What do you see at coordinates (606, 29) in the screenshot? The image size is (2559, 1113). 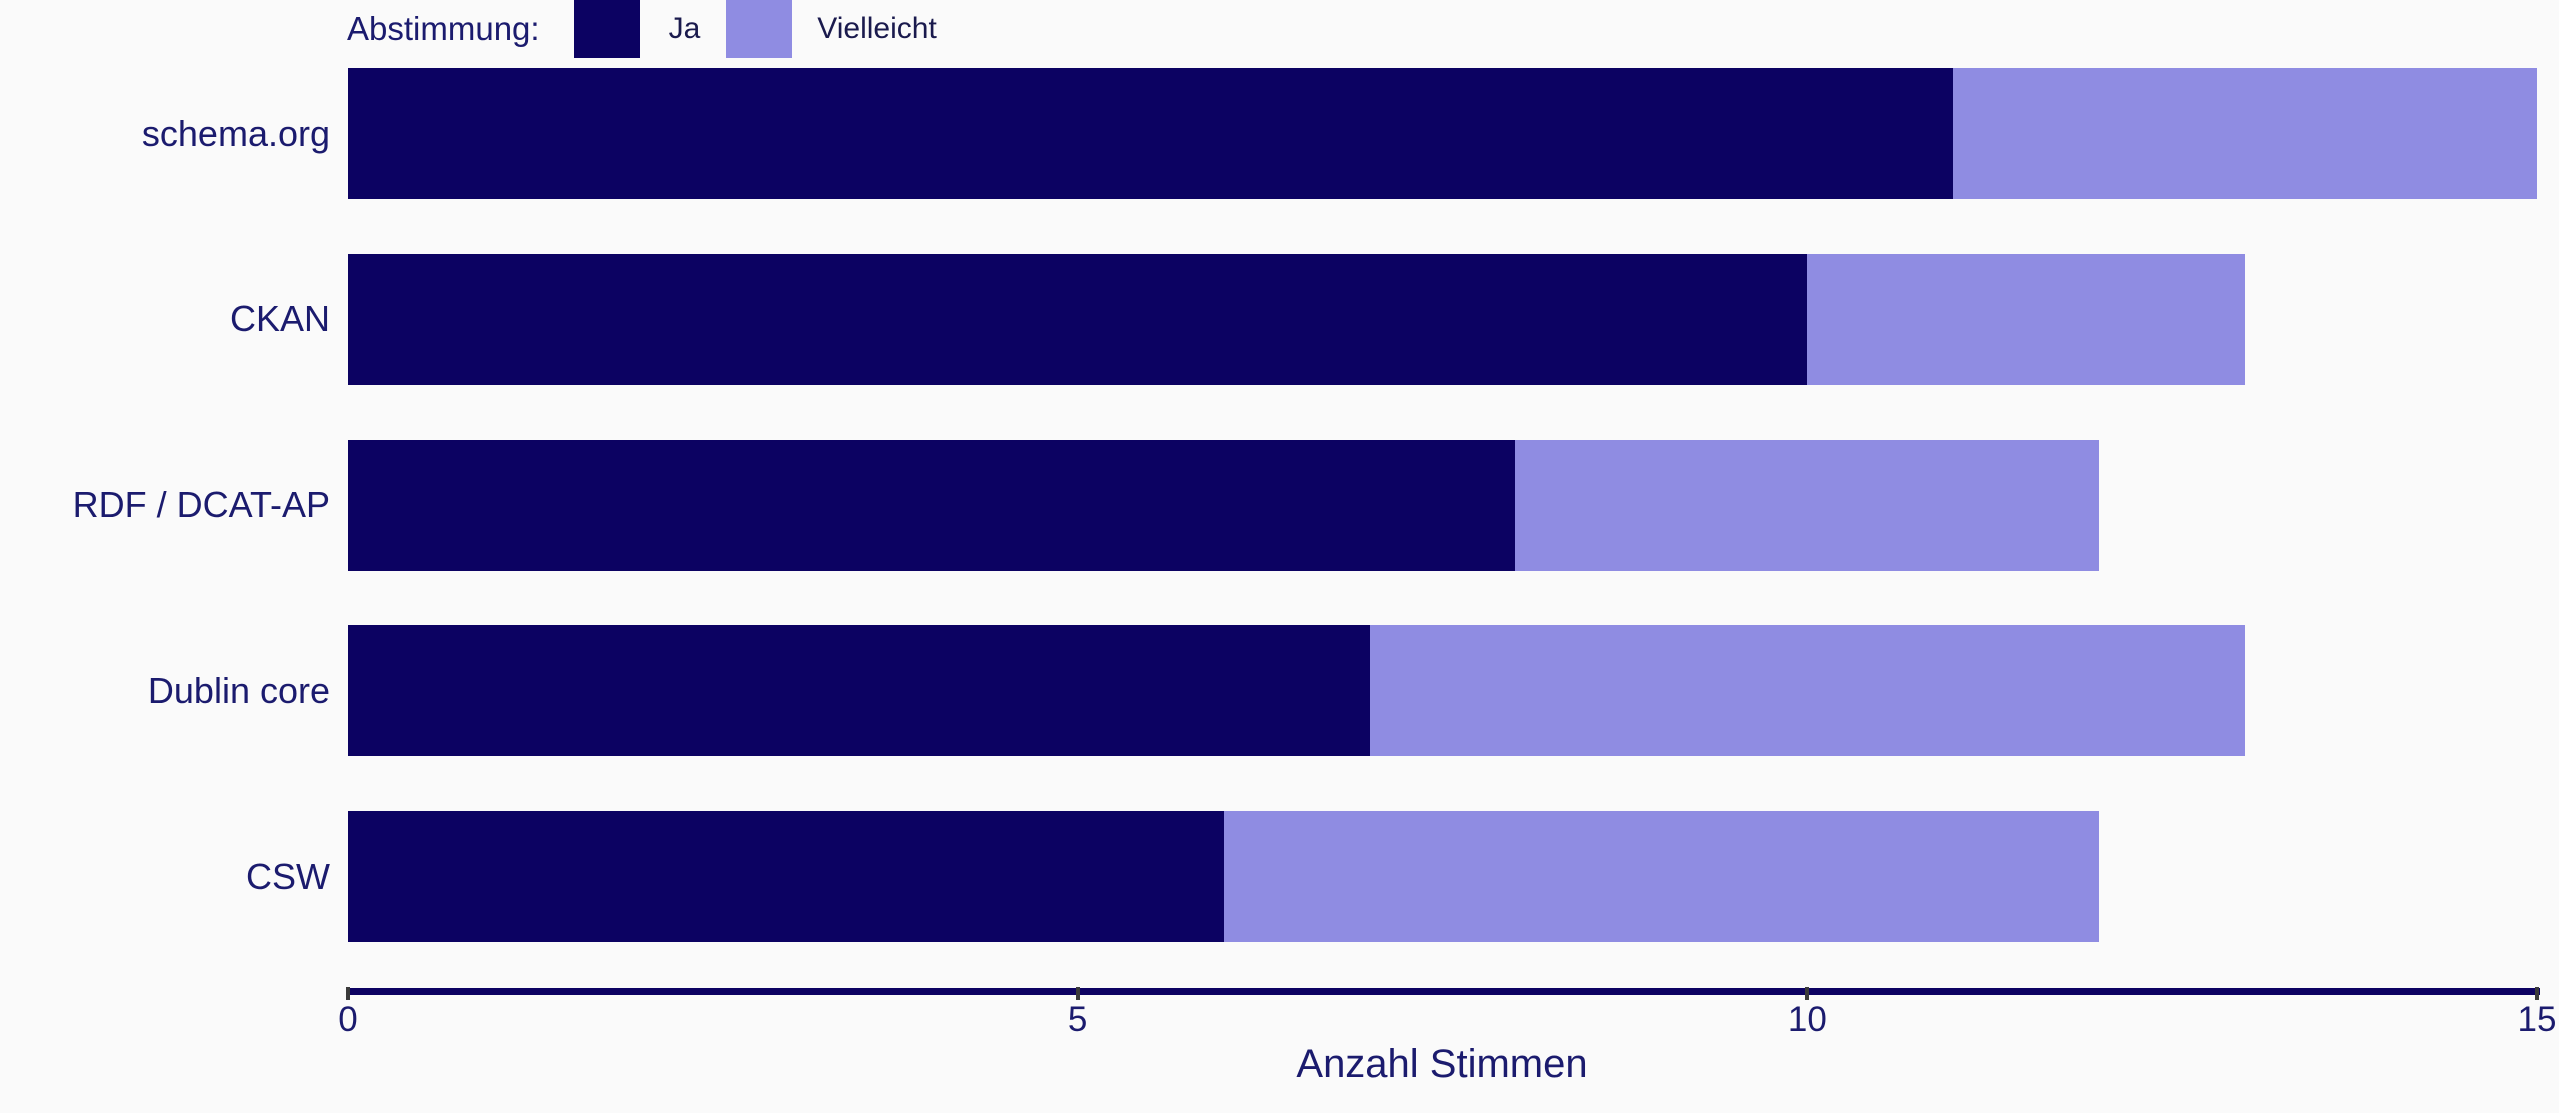 I see `legend-swatch-ja` at bounding box center [606, 29].